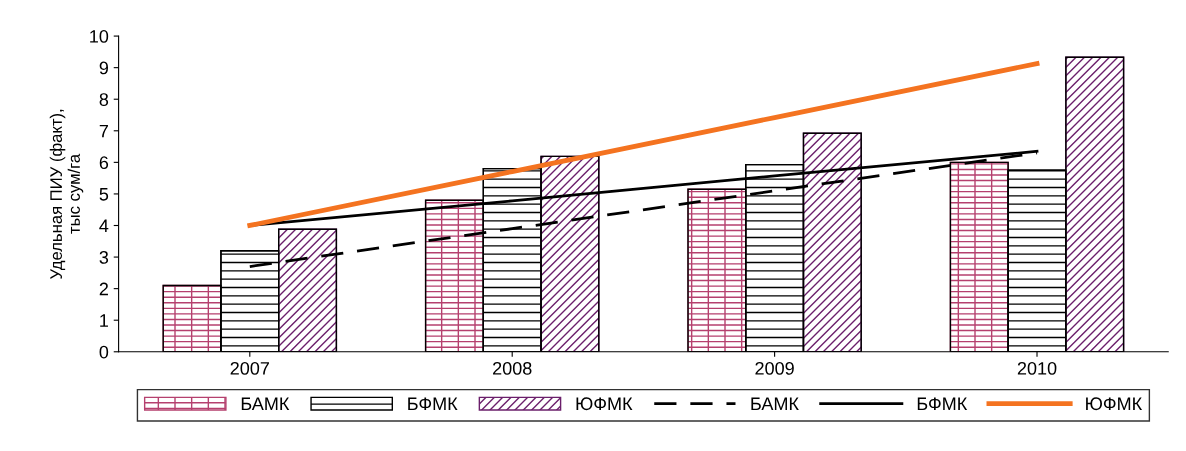 This screenshot has height=451, width=1186. What do you see at coordinates (104, 257) in the screenshot?
I see `y-tick-label: 3` at bounding box center [104, 257].